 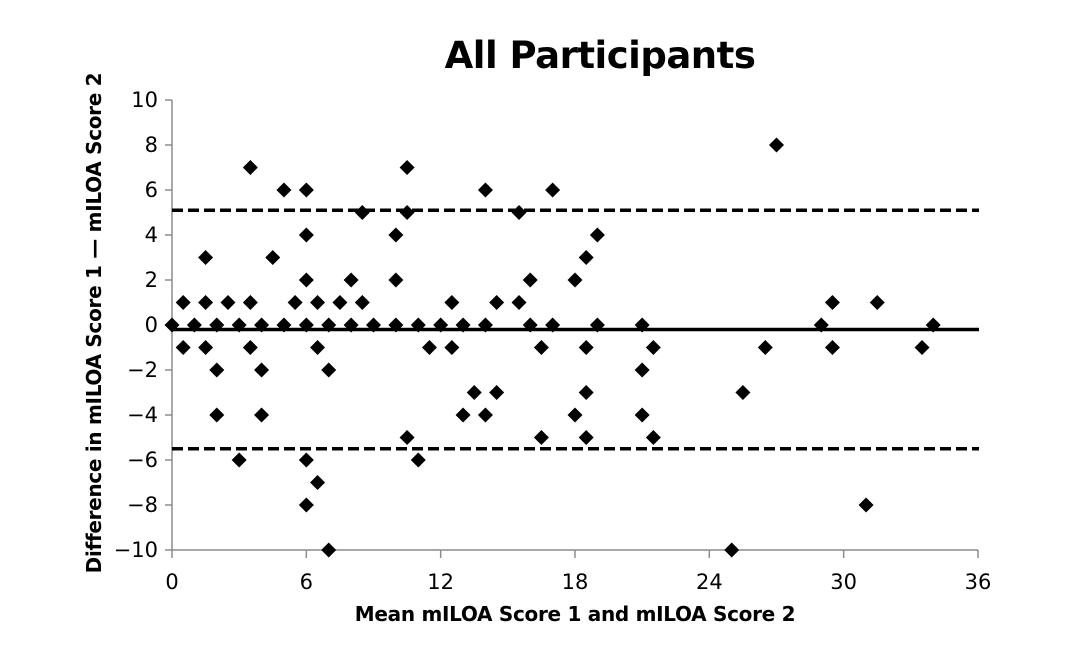 I want to click on x-tick-label: 30, so click(x=843, y=582).